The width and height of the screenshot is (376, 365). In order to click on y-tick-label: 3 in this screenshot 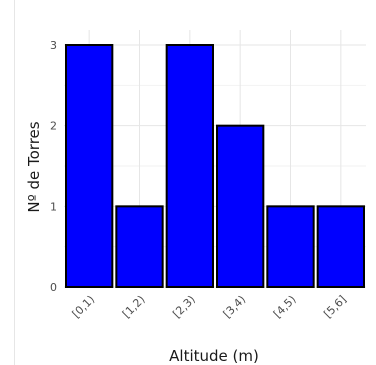, I will do `click(53, 45)`.